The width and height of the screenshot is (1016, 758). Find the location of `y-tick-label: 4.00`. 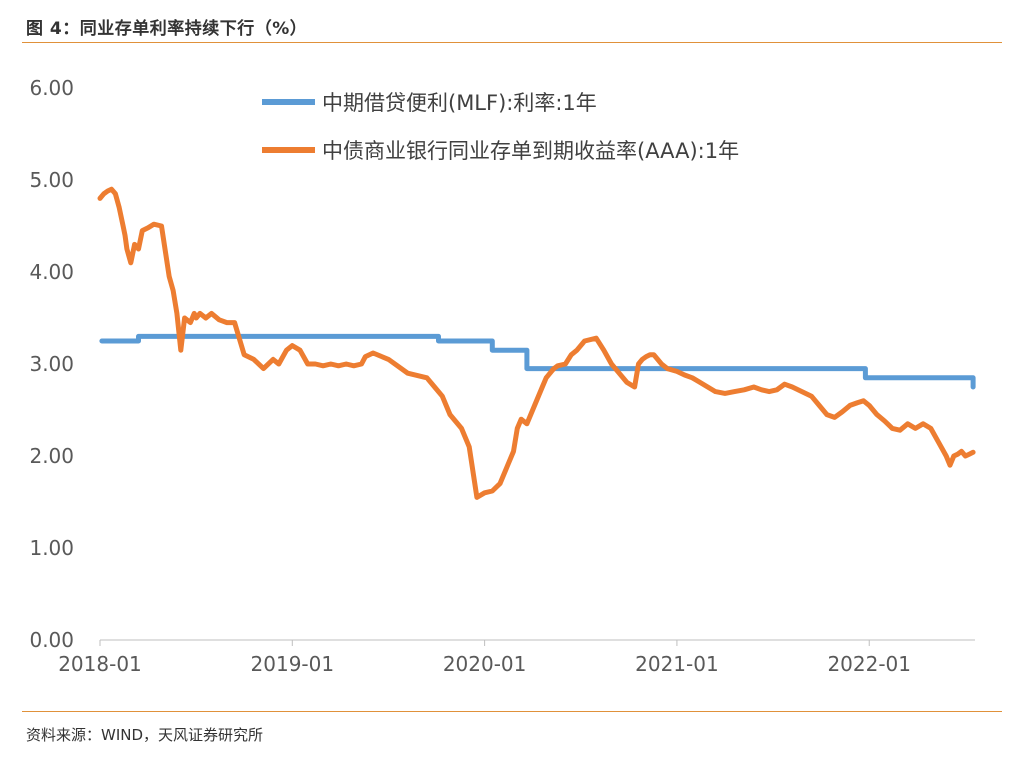

y-tick-label: 4.00 is located at coordinates (51, 272).